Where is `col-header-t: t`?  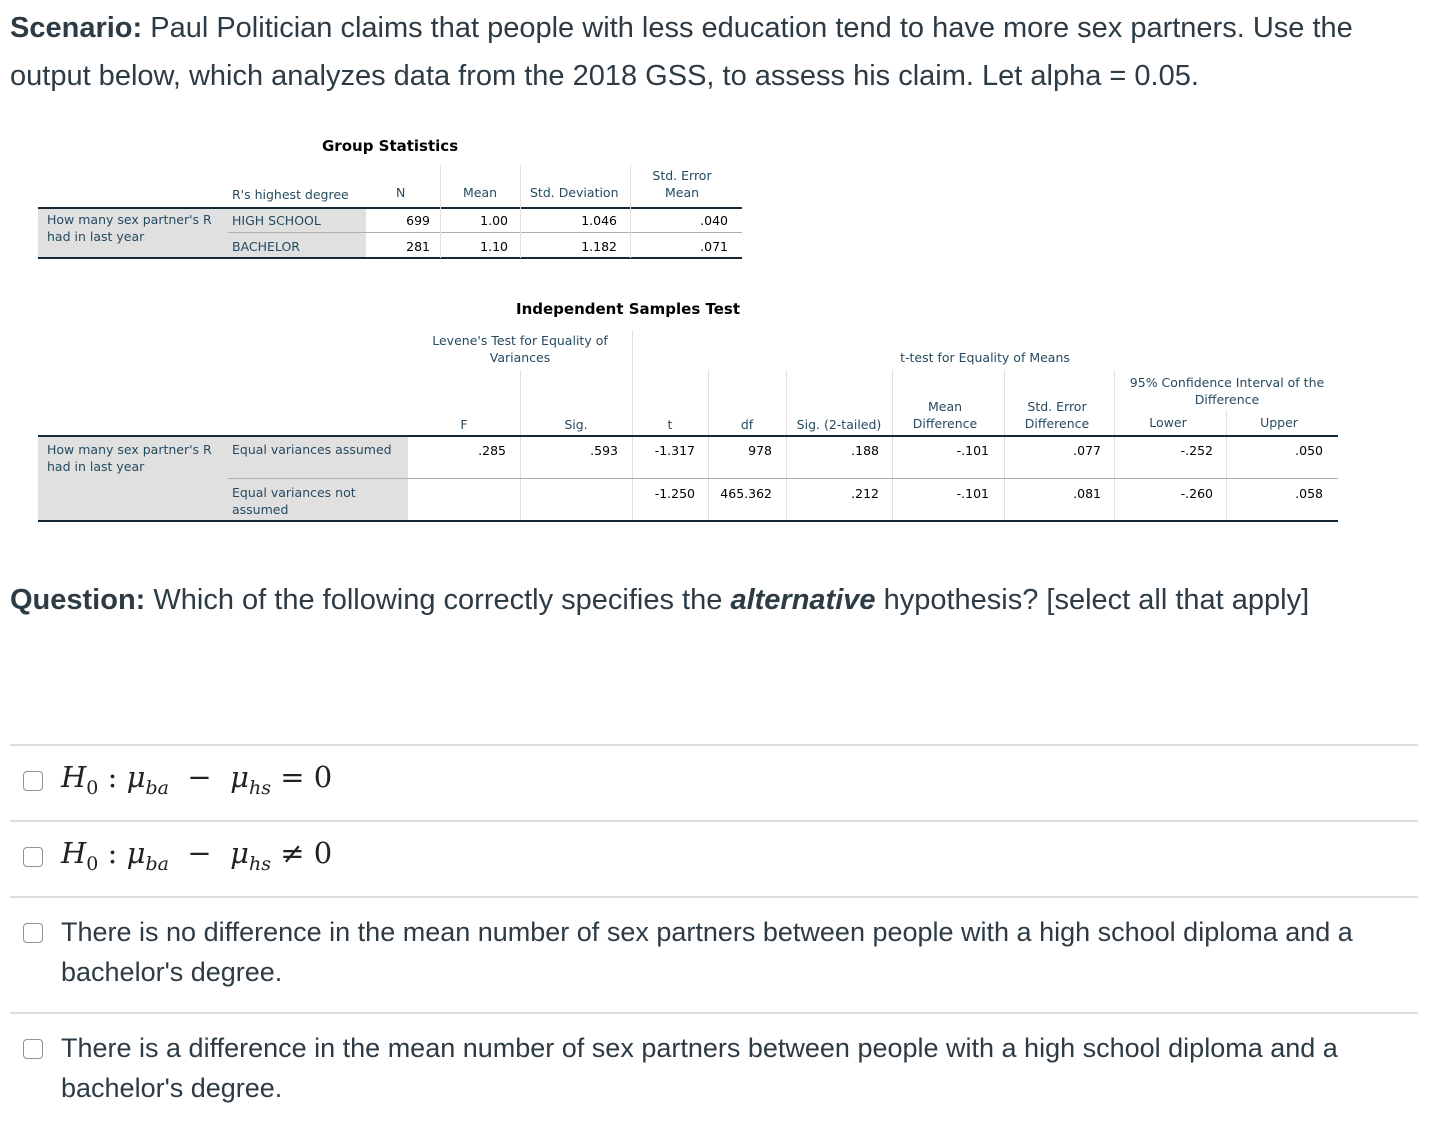
col-header-t: t is located at coordinates (670, 424).